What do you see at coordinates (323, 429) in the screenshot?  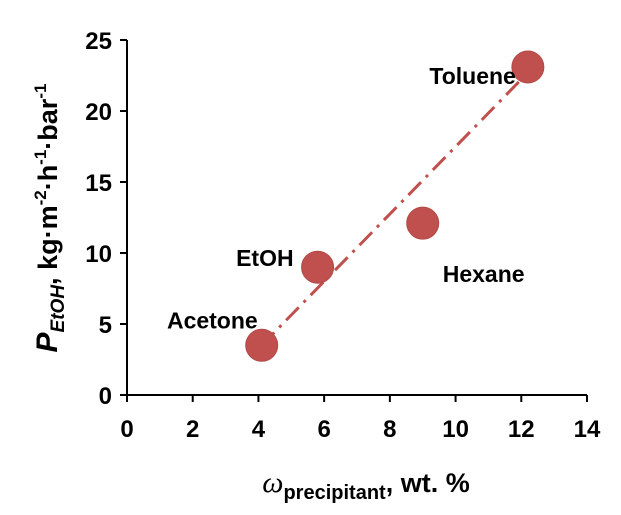 I see `x-tick-label: 6` at bounding box center [323, 429].